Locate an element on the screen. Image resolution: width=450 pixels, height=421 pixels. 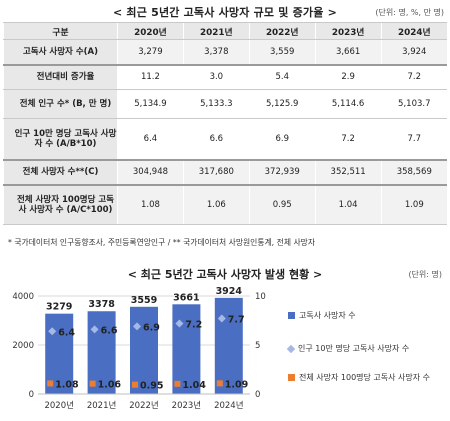
category-label: 2022년 is located at coordinates (143, 405).